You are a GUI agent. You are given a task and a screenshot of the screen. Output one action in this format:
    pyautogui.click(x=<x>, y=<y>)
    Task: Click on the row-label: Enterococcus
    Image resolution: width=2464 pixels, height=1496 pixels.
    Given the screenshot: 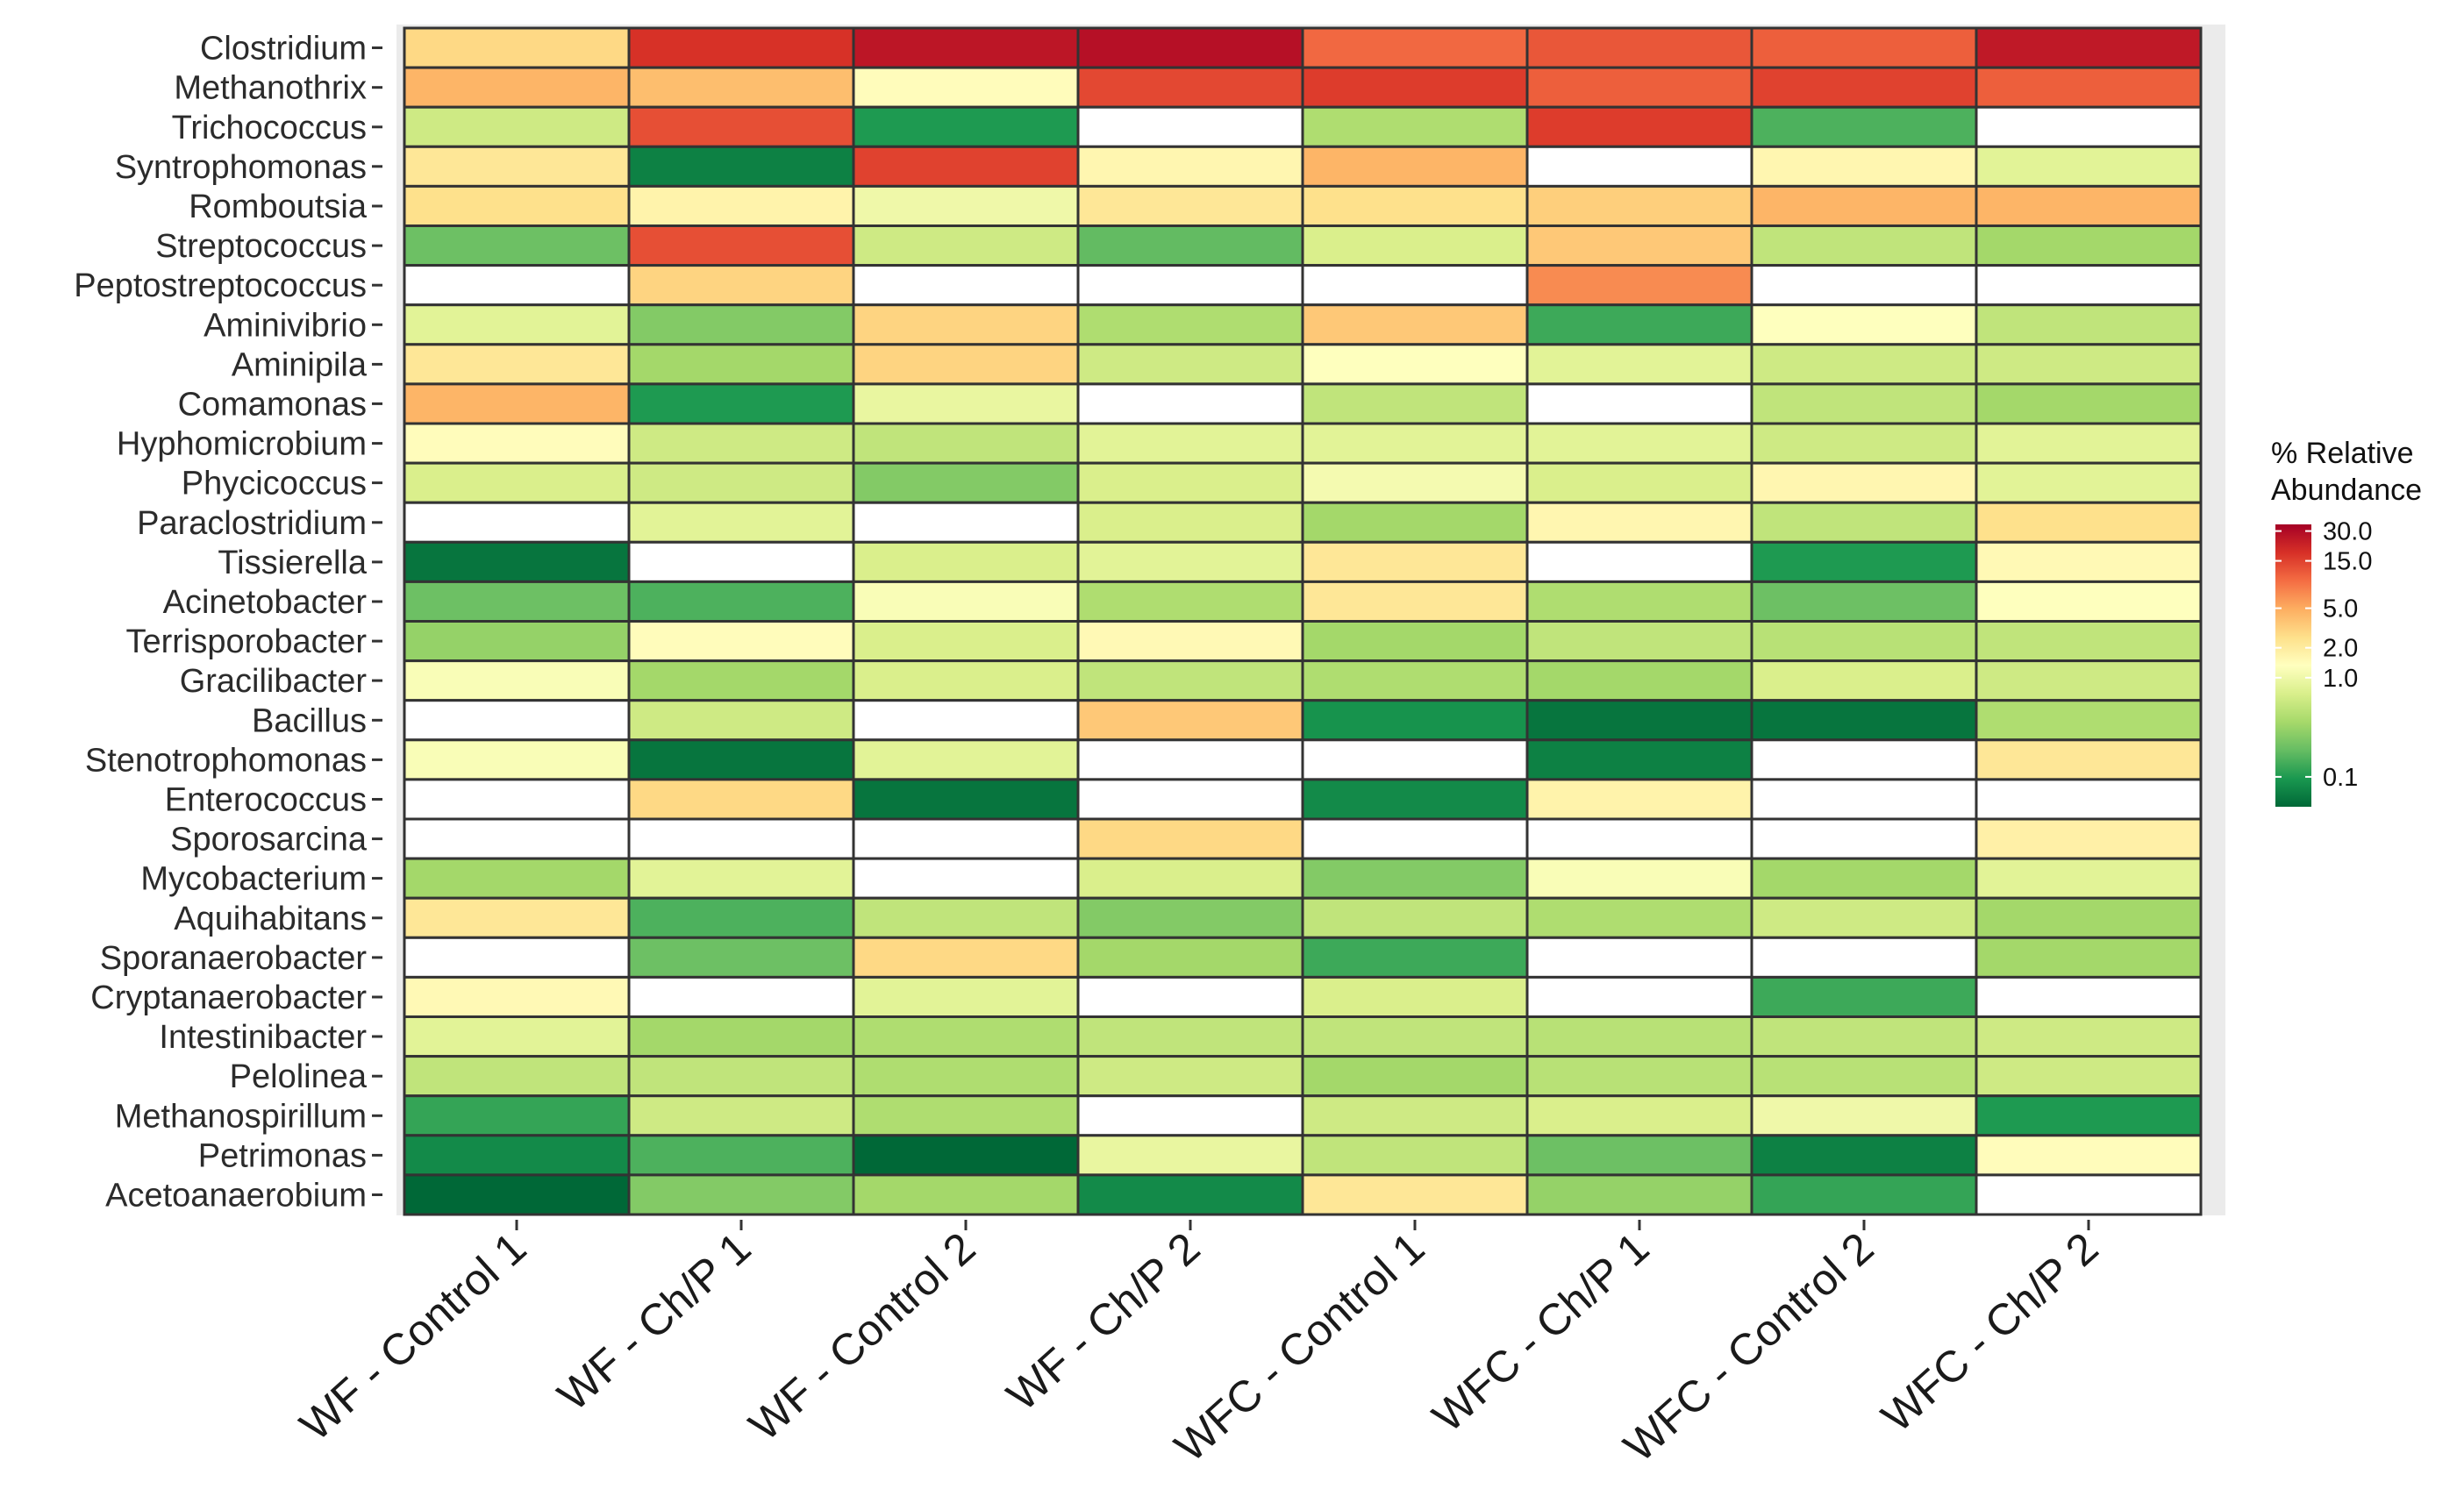 What is the action you would take?
    pyautogui.click(x=266, y=800)
    